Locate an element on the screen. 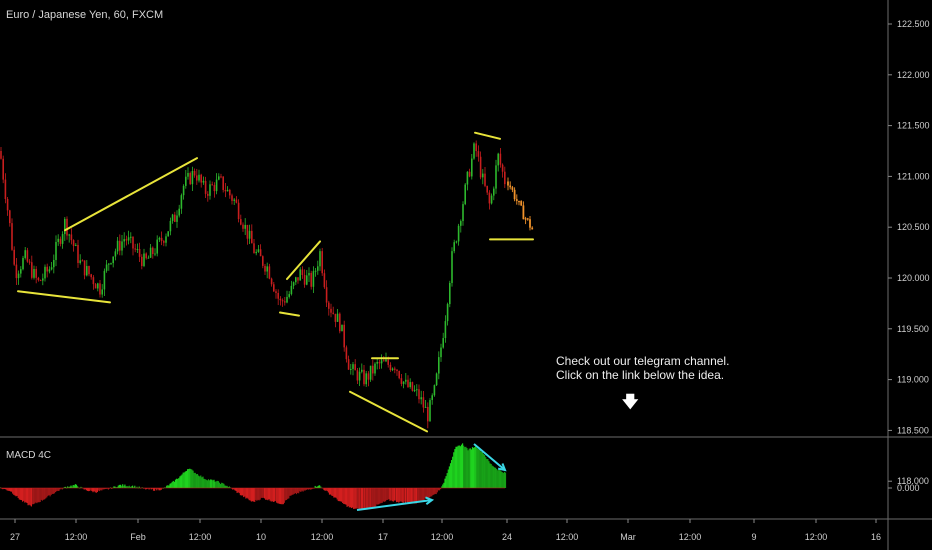 This screenshot has width=932, height=550. bullish-divergence-arrow is located at coordinates (394, 505).